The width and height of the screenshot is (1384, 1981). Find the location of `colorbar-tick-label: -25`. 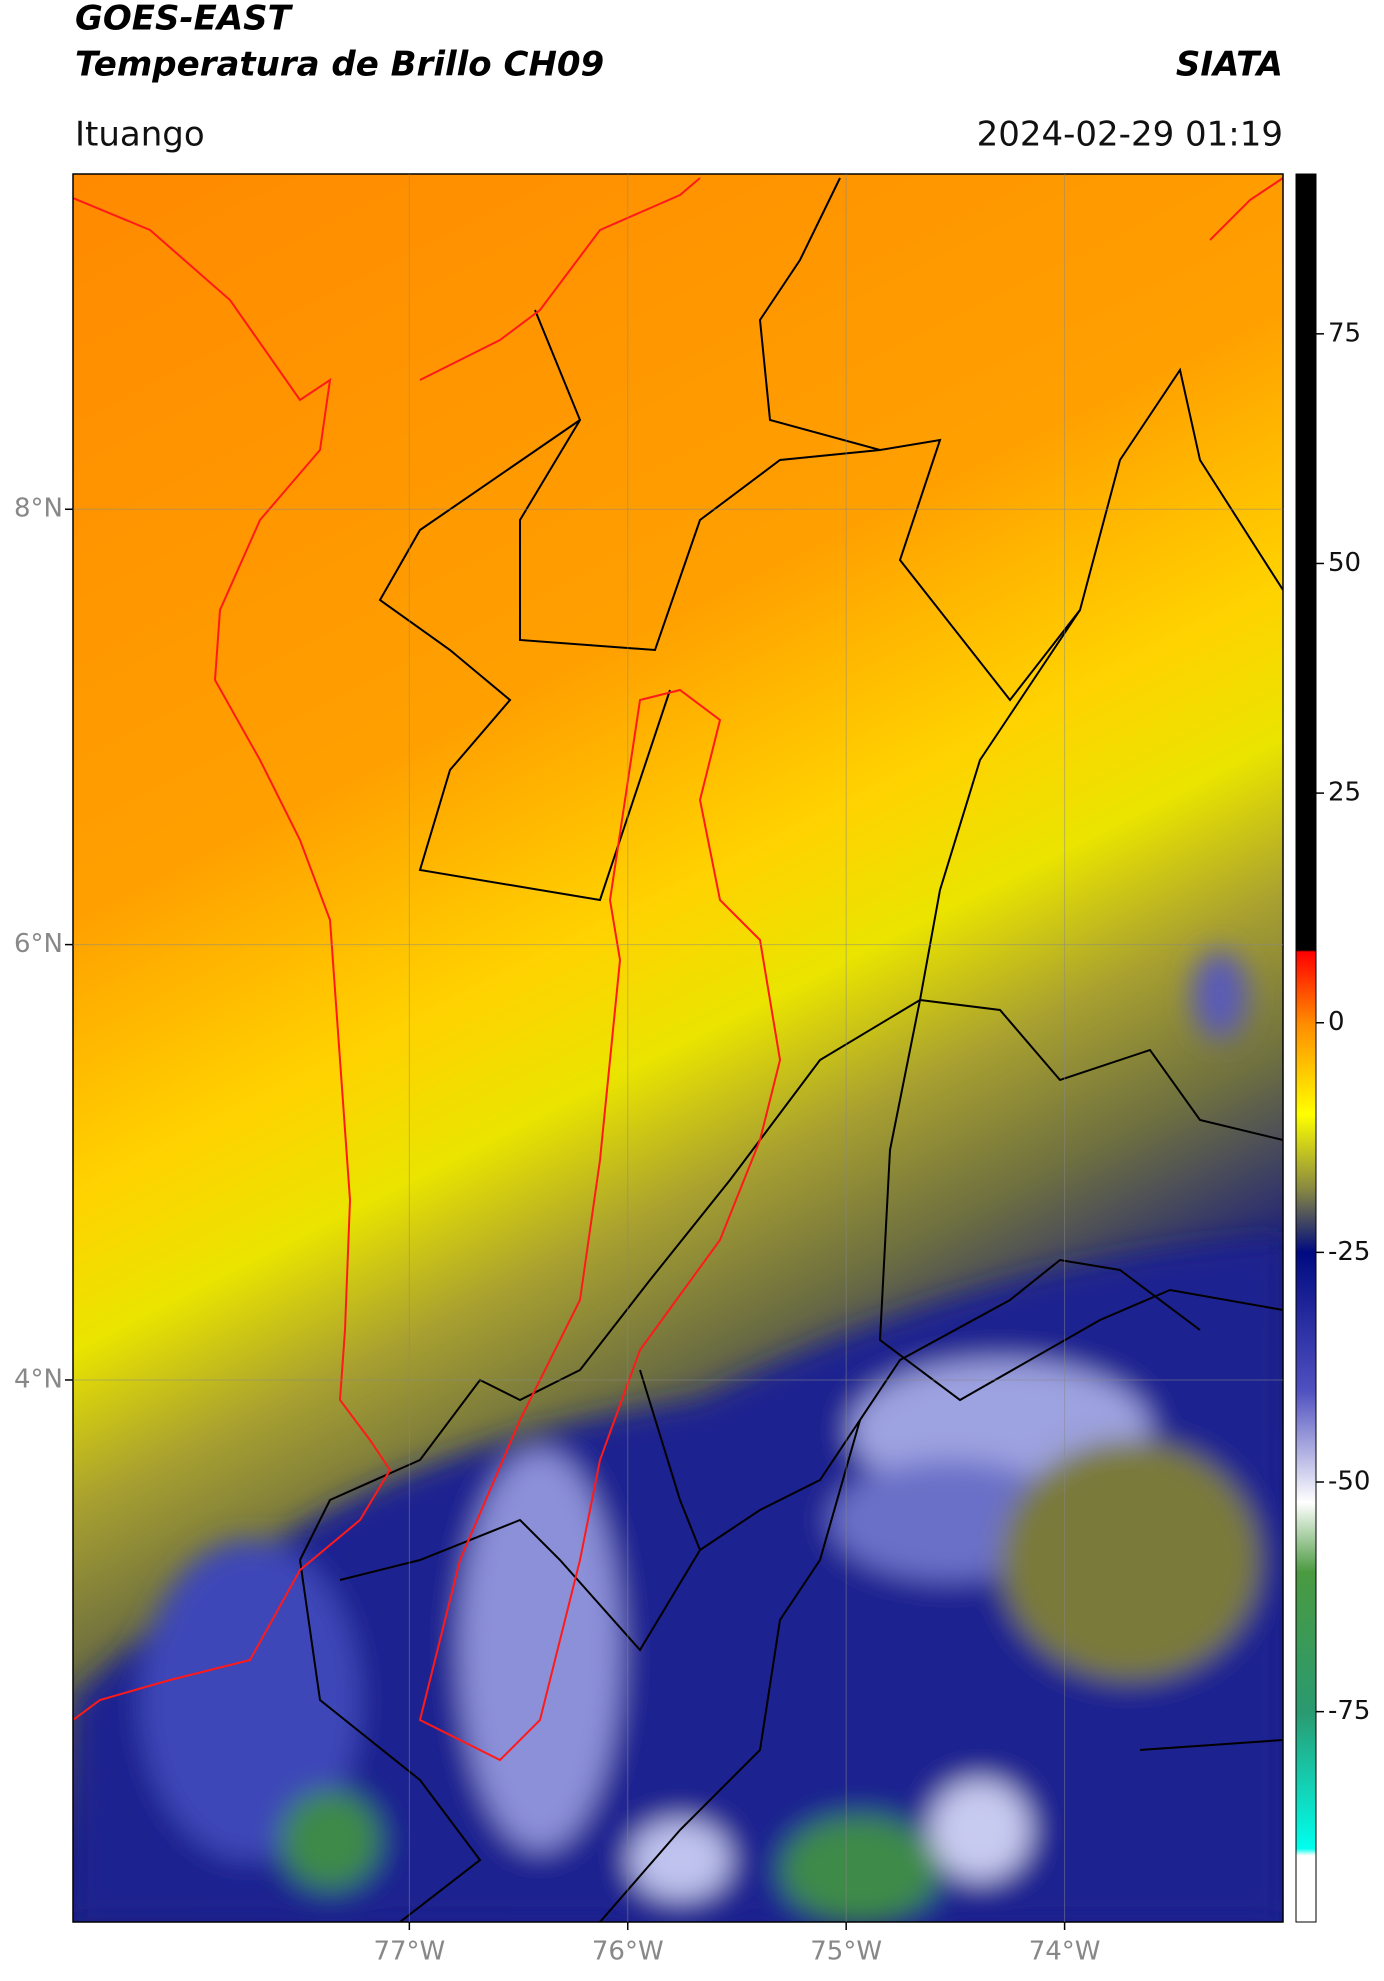

colorbar-tick-label: -25 is located at coordinates (1349, 1252).